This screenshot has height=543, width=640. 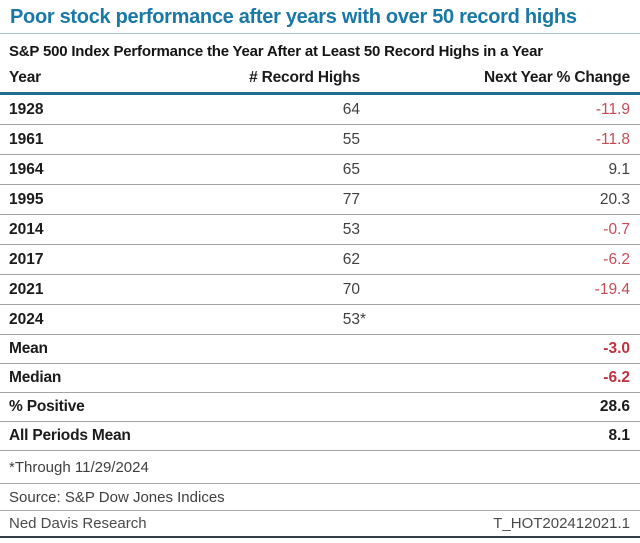 What do you see at coordinates (320, 200) in the screenshot?
I see `table-row: 1995 77 20.3` at bounding box center [320, 200].